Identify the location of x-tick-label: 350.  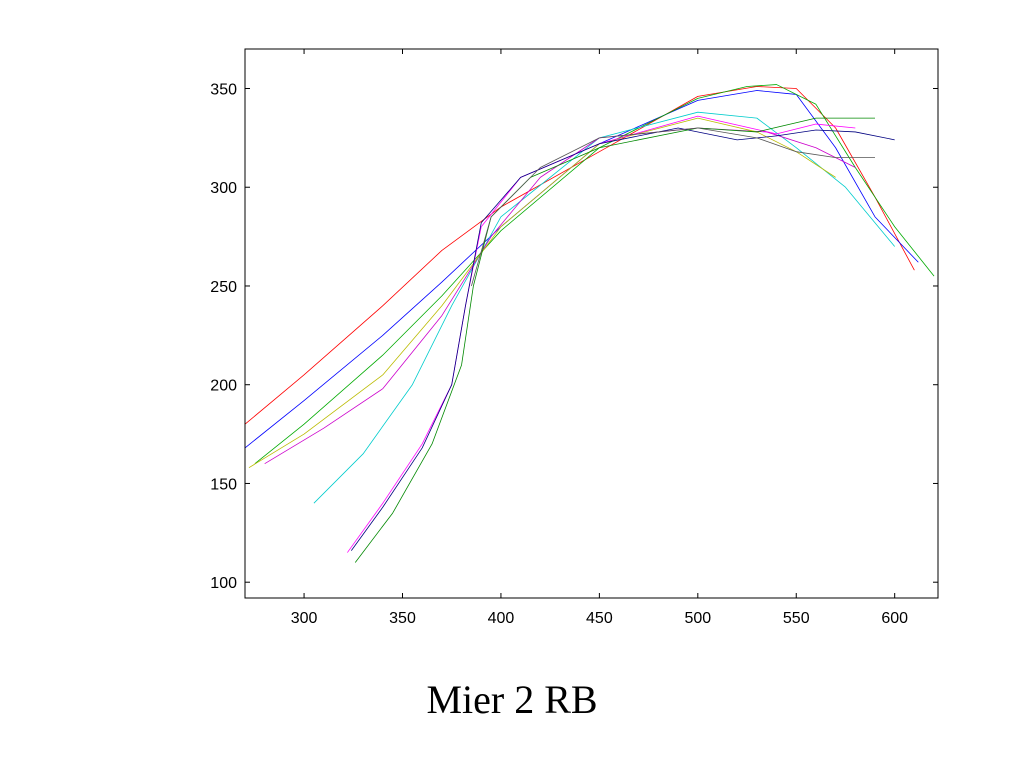
(402, 618).